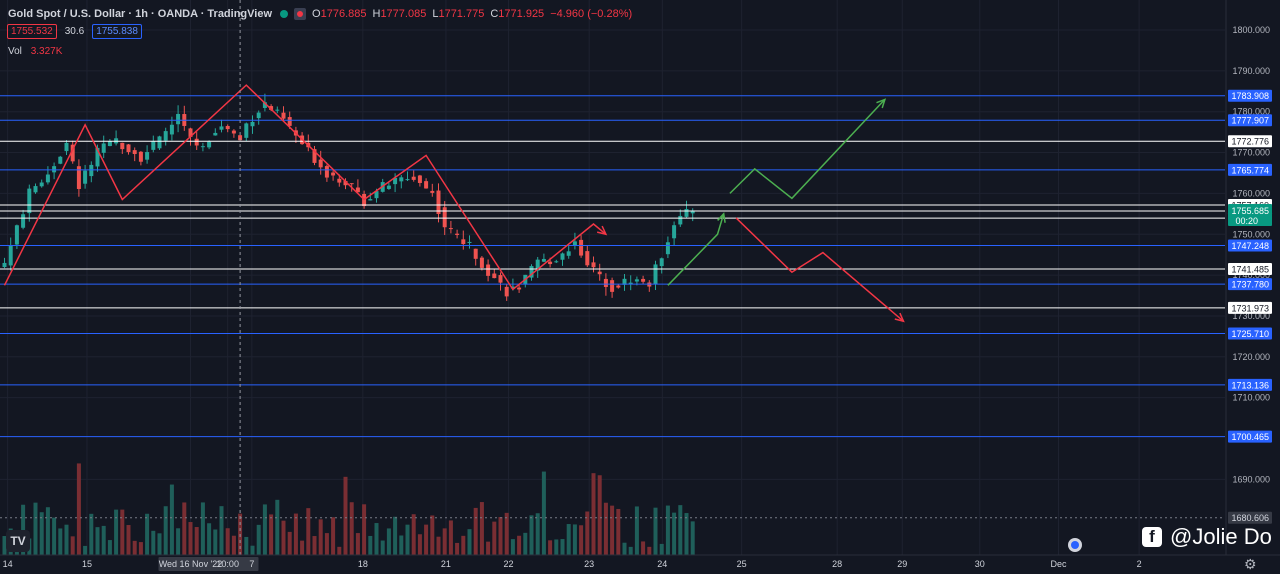 The image size is (1280, 574). I want to click on time-tick-label: 30, so click(980, 564).